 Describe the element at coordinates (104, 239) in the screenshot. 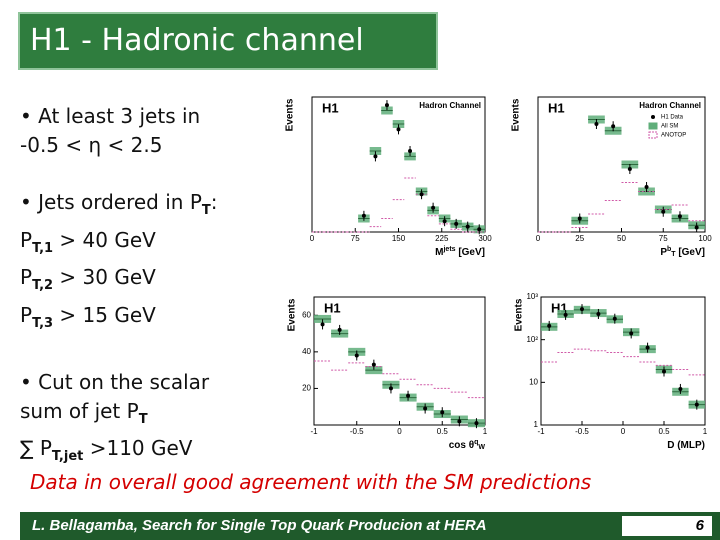

I see `text-segment: > 40 GeV` at that location.